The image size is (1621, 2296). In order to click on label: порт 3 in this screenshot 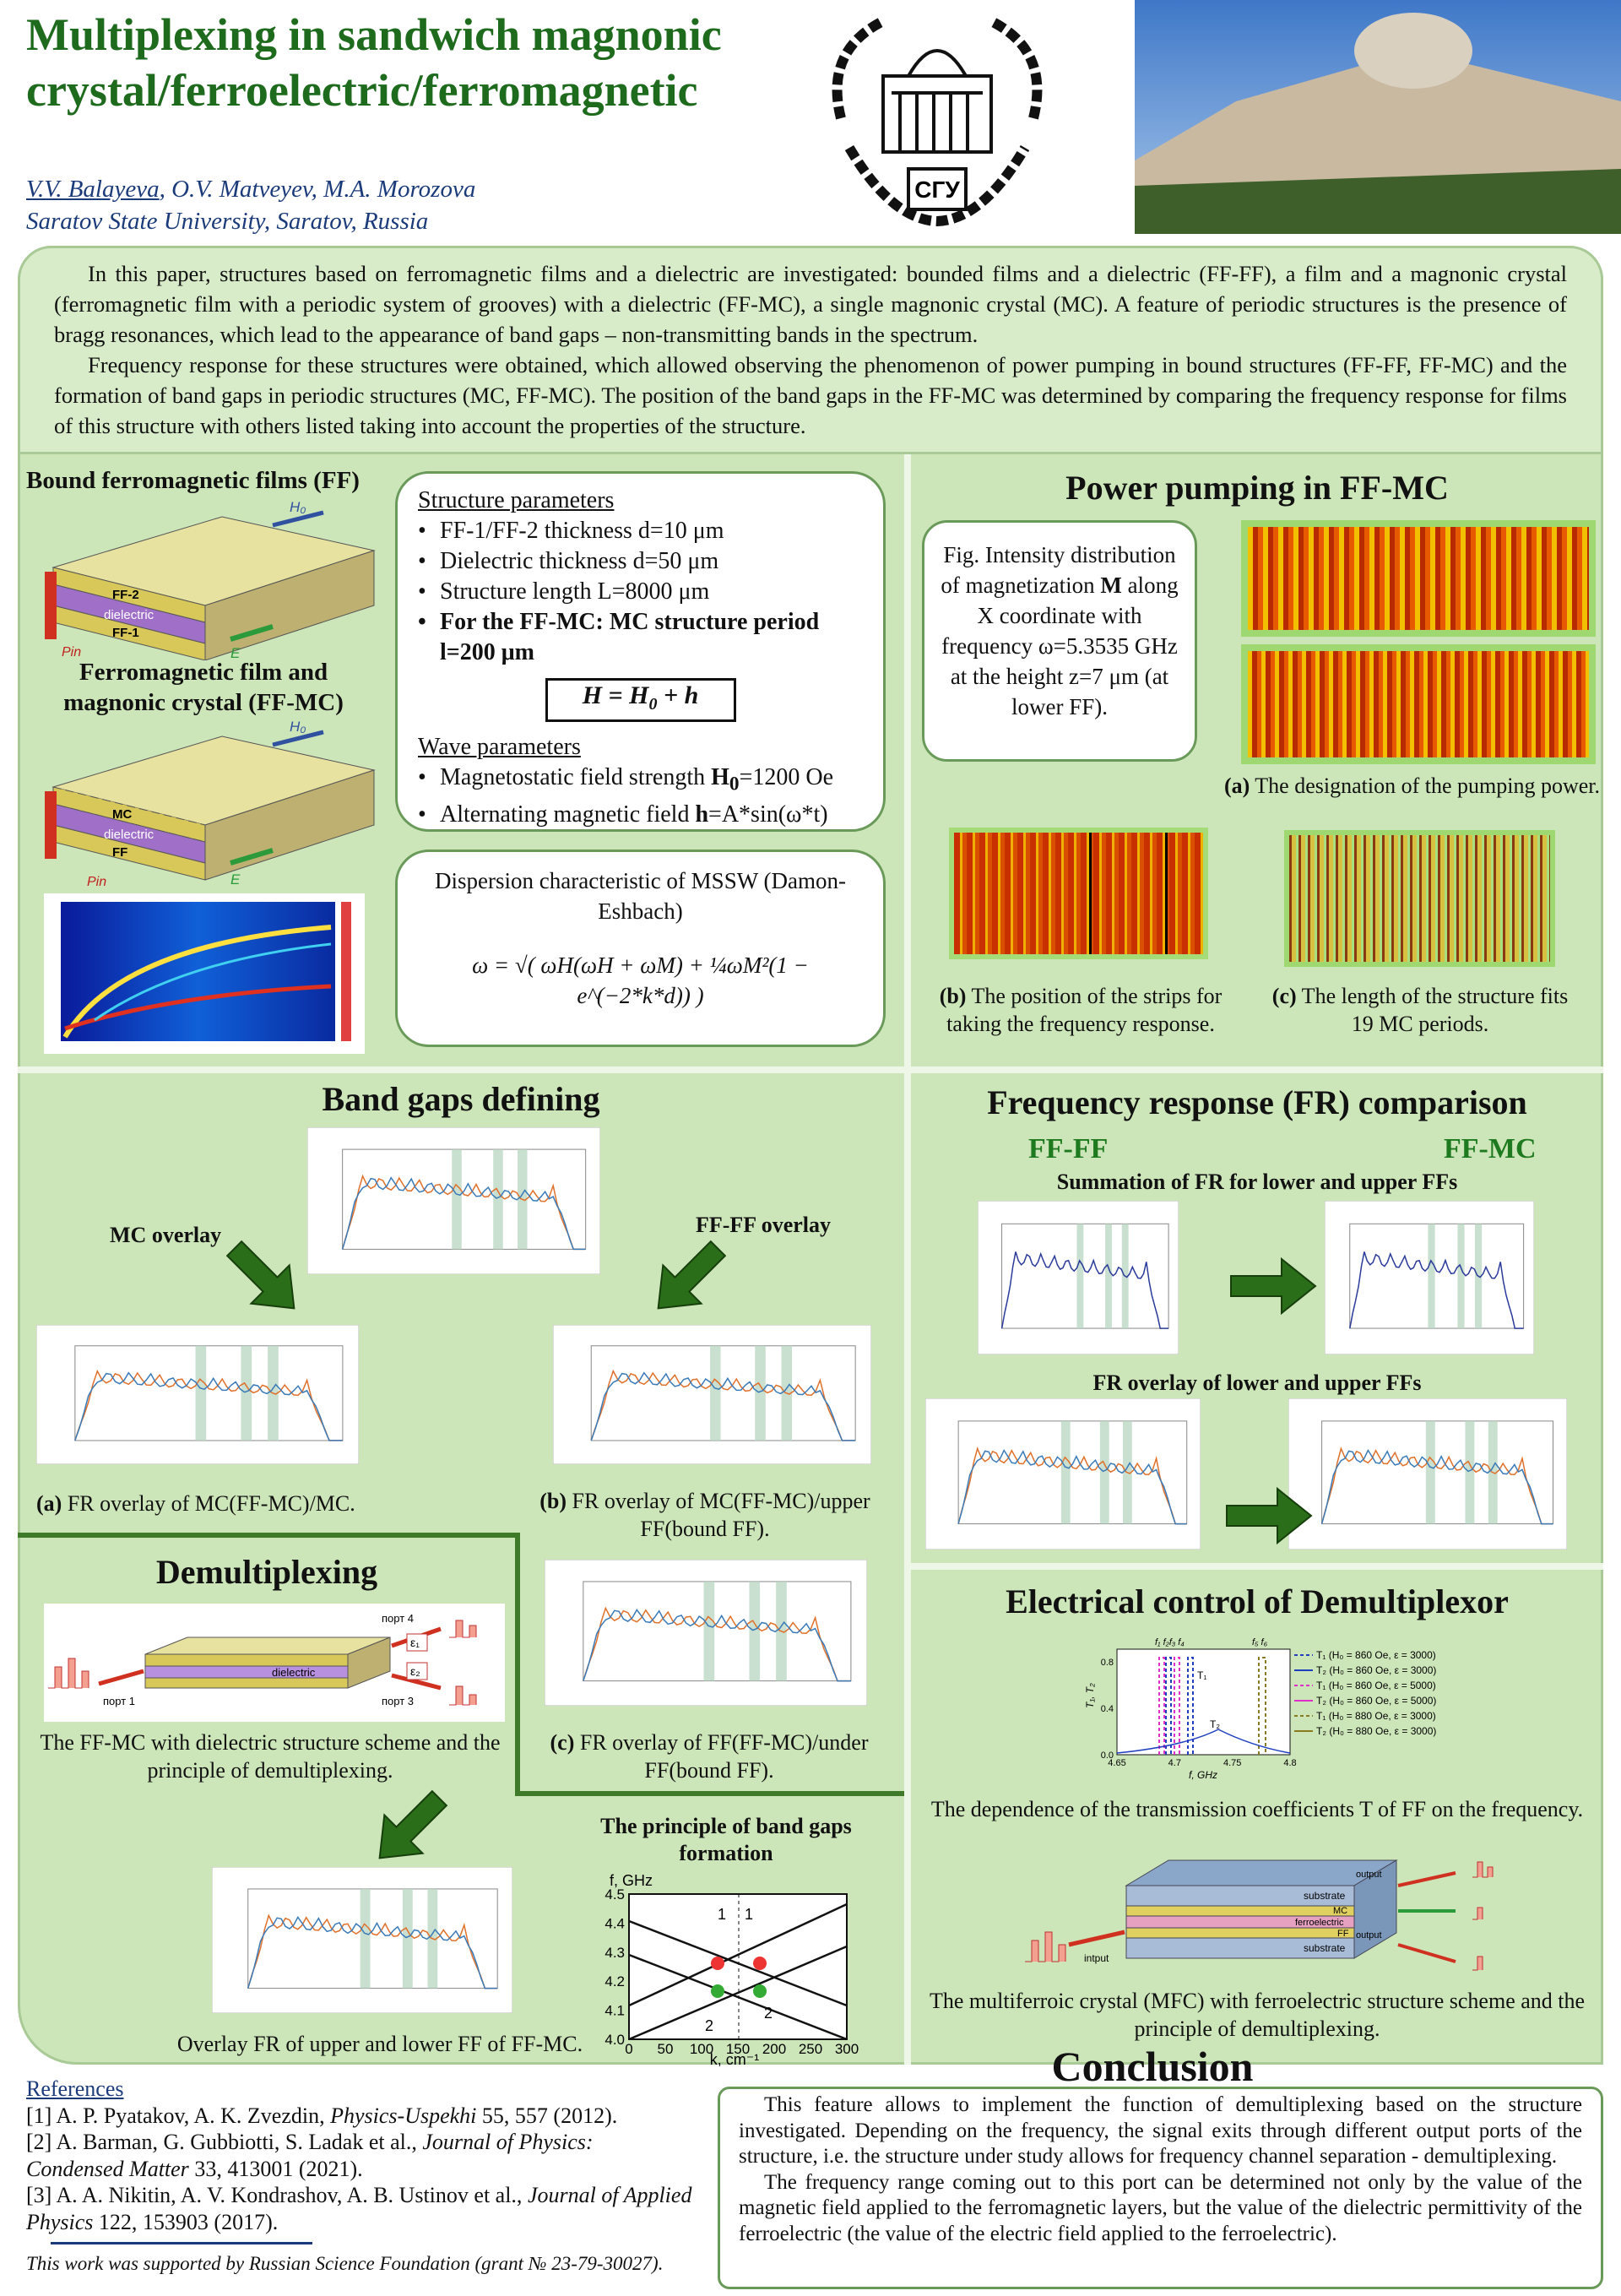, I will do `click(398, 1701)`.